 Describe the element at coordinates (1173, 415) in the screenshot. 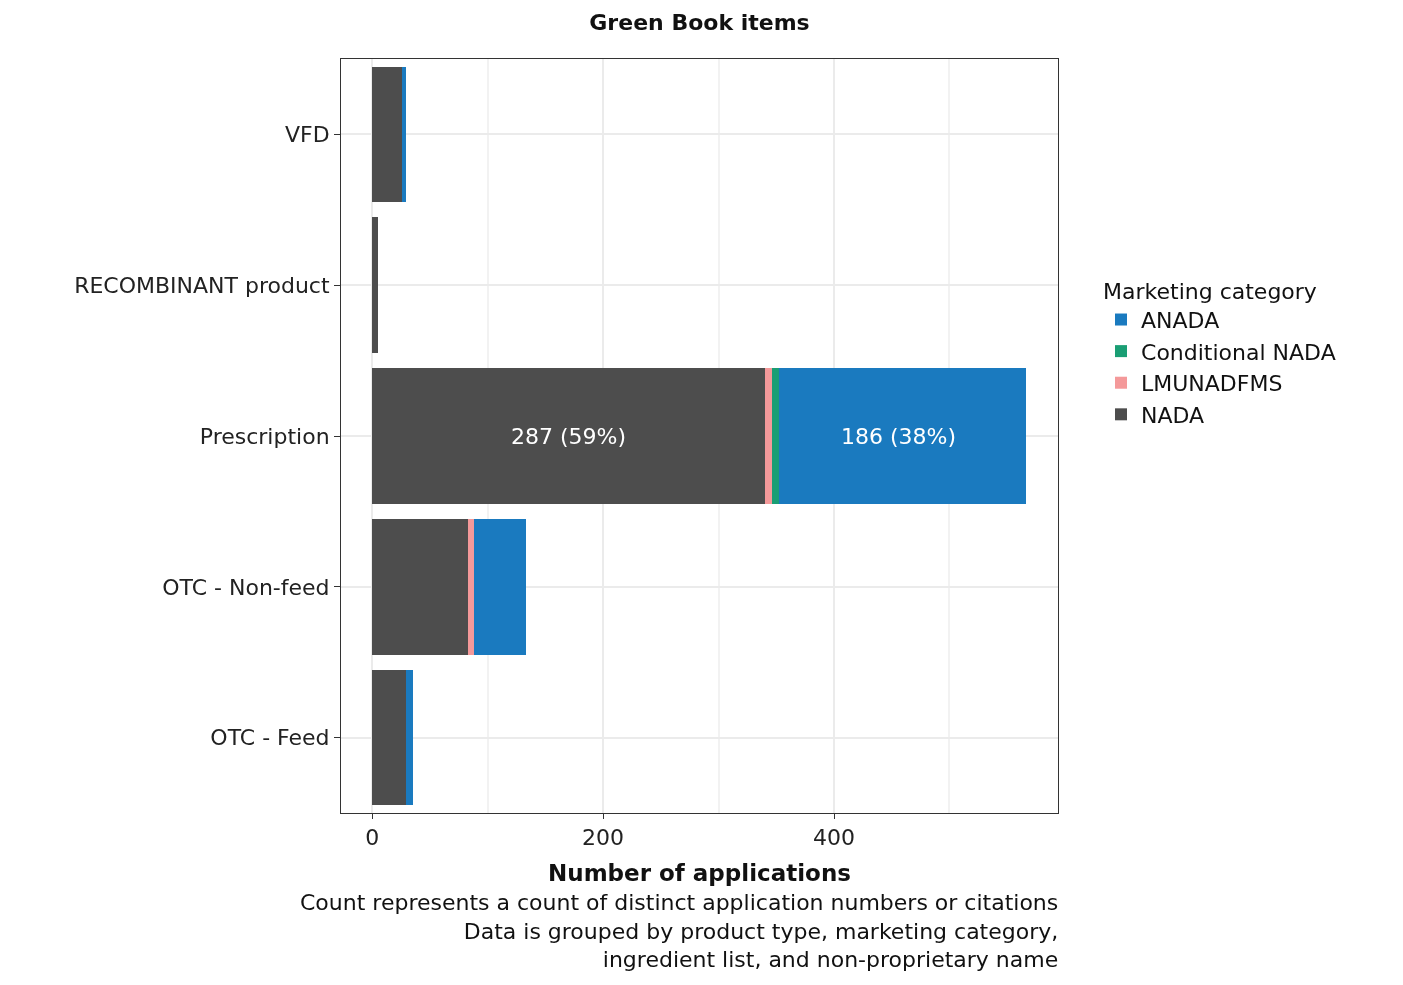

I see `legend-label: NADA` at that location.